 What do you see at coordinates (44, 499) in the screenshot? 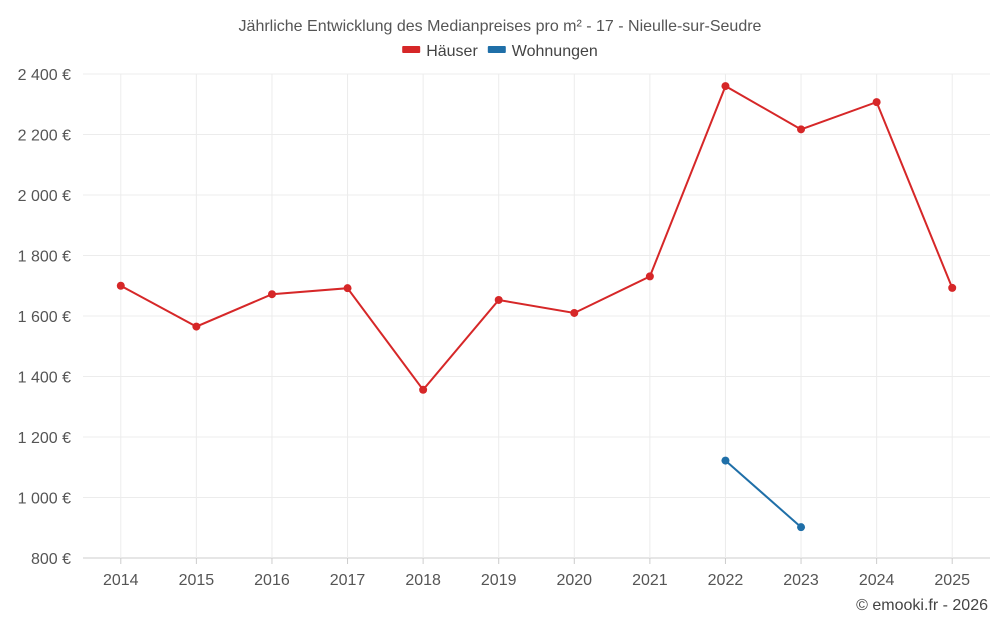
I see `y-tick-label: 1 000 €` at bounding box center [44, 499].